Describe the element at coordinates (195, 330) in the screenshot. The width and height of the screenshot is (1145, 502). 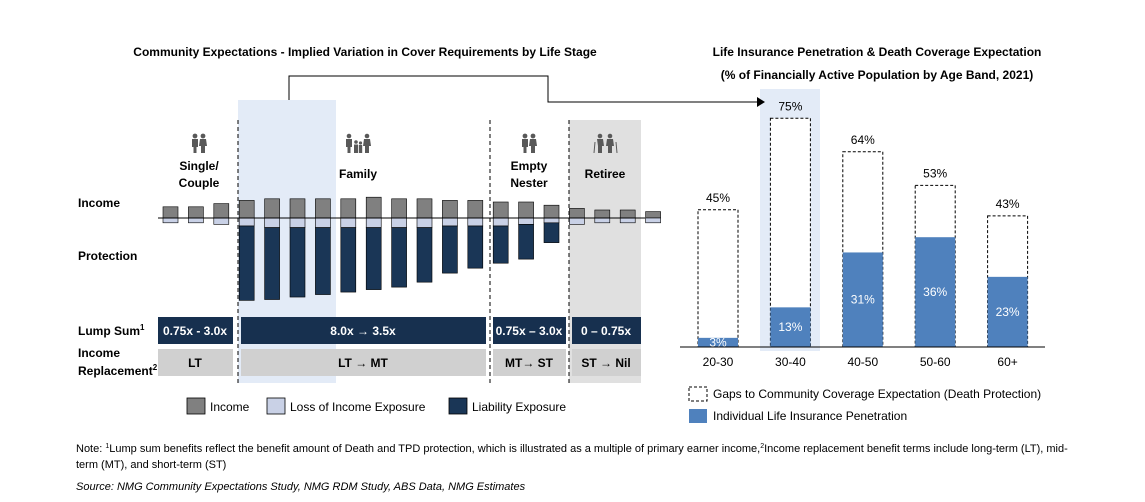
I see `lump-sum-bar-single` at that location.